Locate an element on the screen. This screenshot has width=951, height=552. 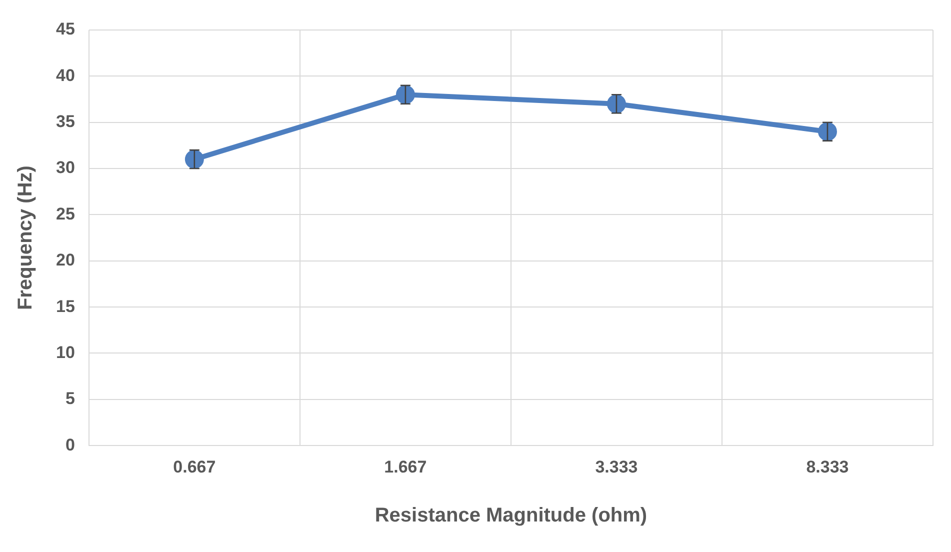
x-tick-label: 0.667 is located at coordinates (194, 466).